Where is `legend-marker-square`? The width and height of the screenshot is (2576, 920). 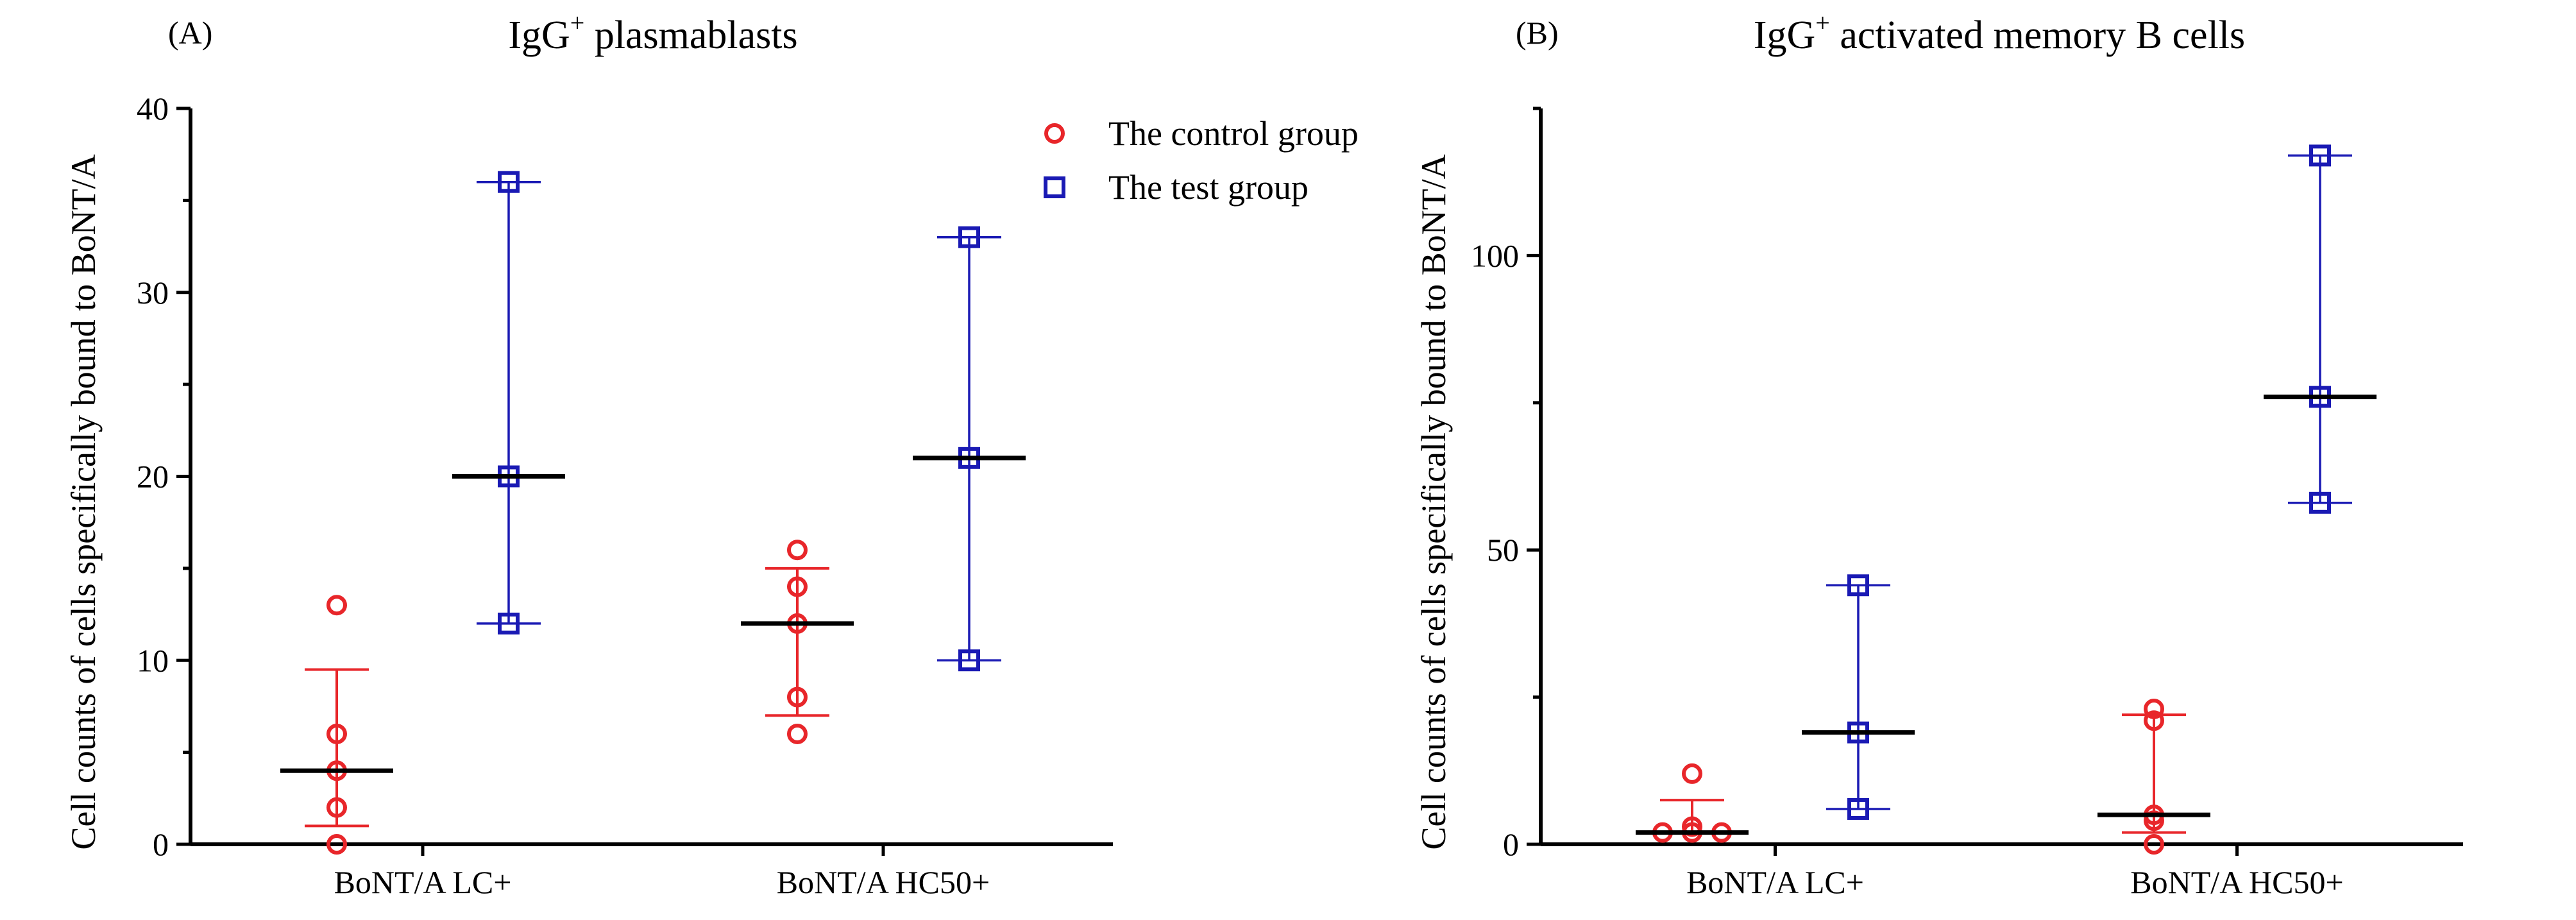 legend-marker-square is located at coordinates (1054, 187).